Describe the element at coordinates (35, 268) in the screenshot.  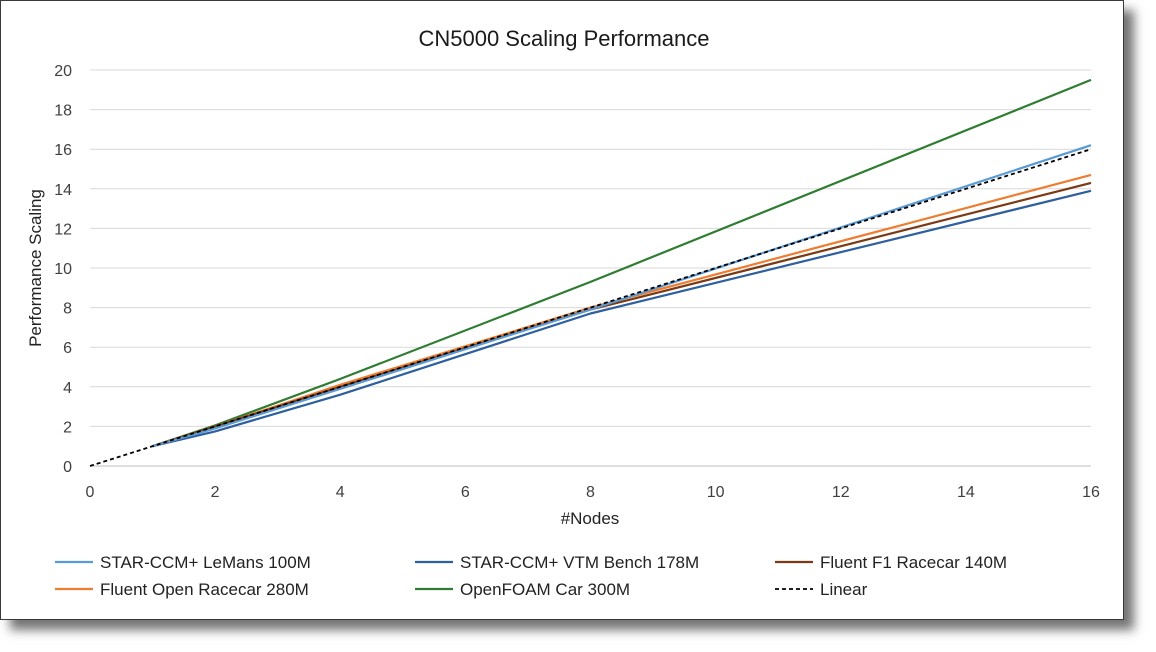
I see `y-axis-title: Performance Scaling` at that location.